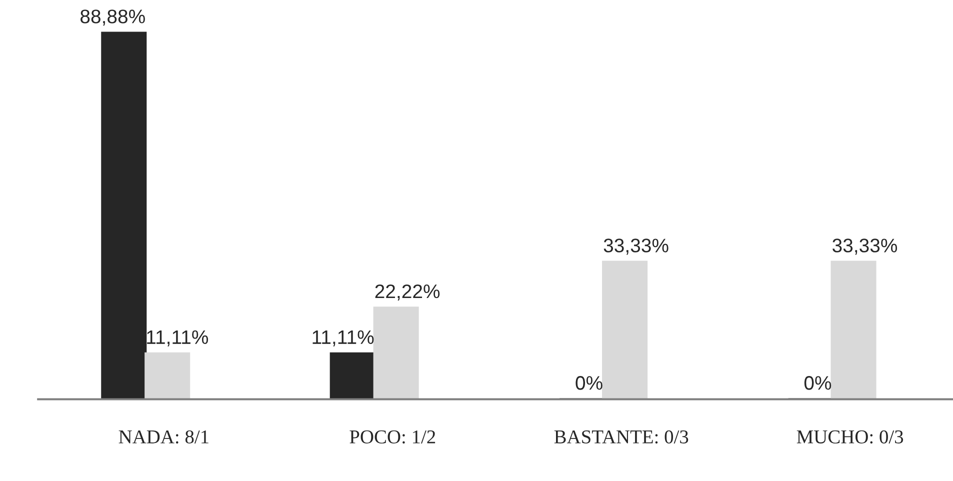 This screenshot has height=481, width=953. What do you see at coordinates (112, 18) in the screenshot?
I see `data-label: 88,88%` at bounding box center [112, 18].